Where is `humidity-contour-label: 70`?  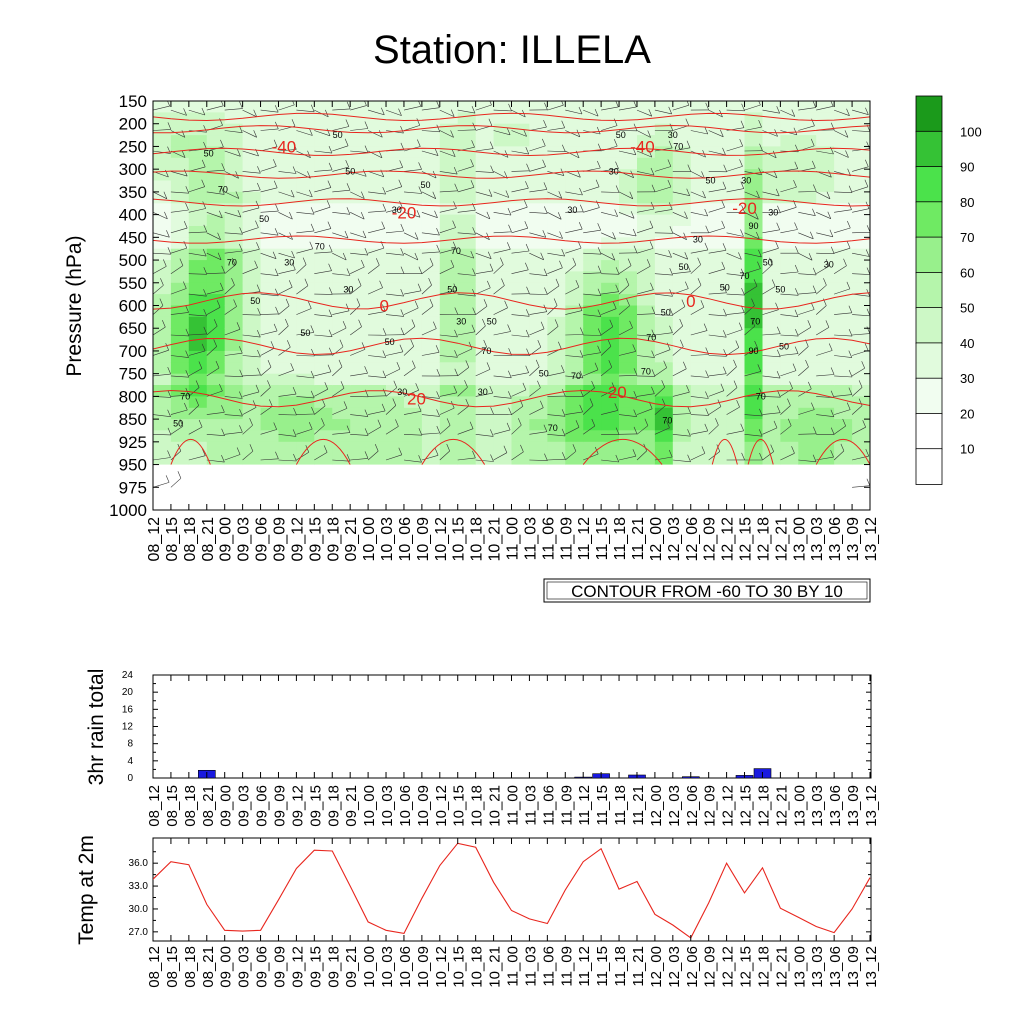
humidity-contour-label: 70 is located at coordinates (761, 396).